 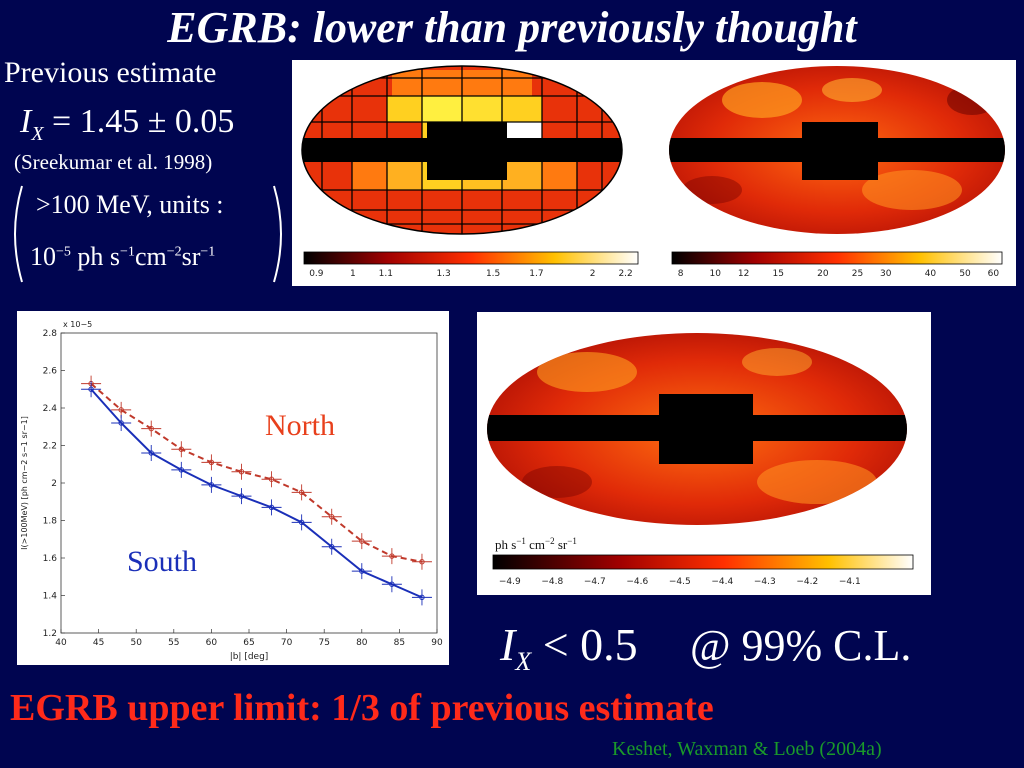 I want to click on upper-limit-formula: IX < 0.5, so click(x=569, y=647).